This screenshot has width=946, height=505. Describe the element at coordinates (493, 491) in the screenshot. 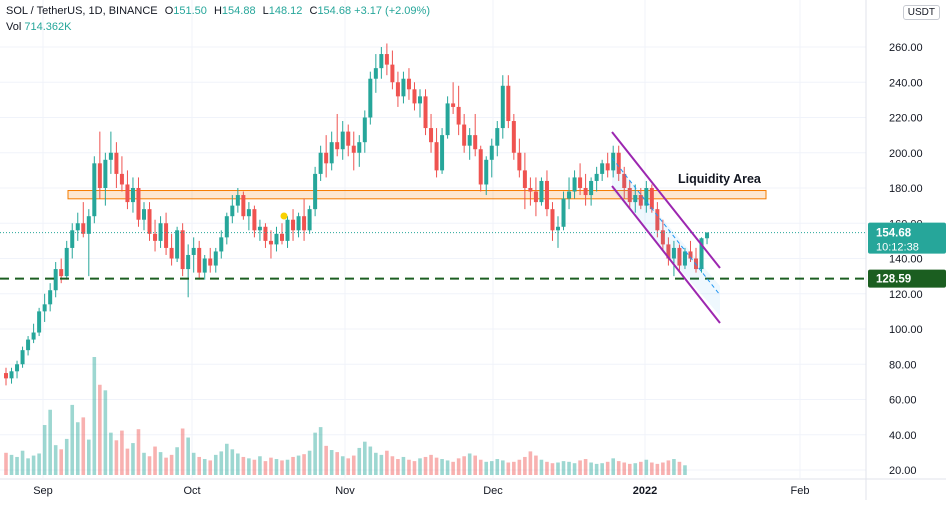

I see `time-tick-label: Dec` at that location.